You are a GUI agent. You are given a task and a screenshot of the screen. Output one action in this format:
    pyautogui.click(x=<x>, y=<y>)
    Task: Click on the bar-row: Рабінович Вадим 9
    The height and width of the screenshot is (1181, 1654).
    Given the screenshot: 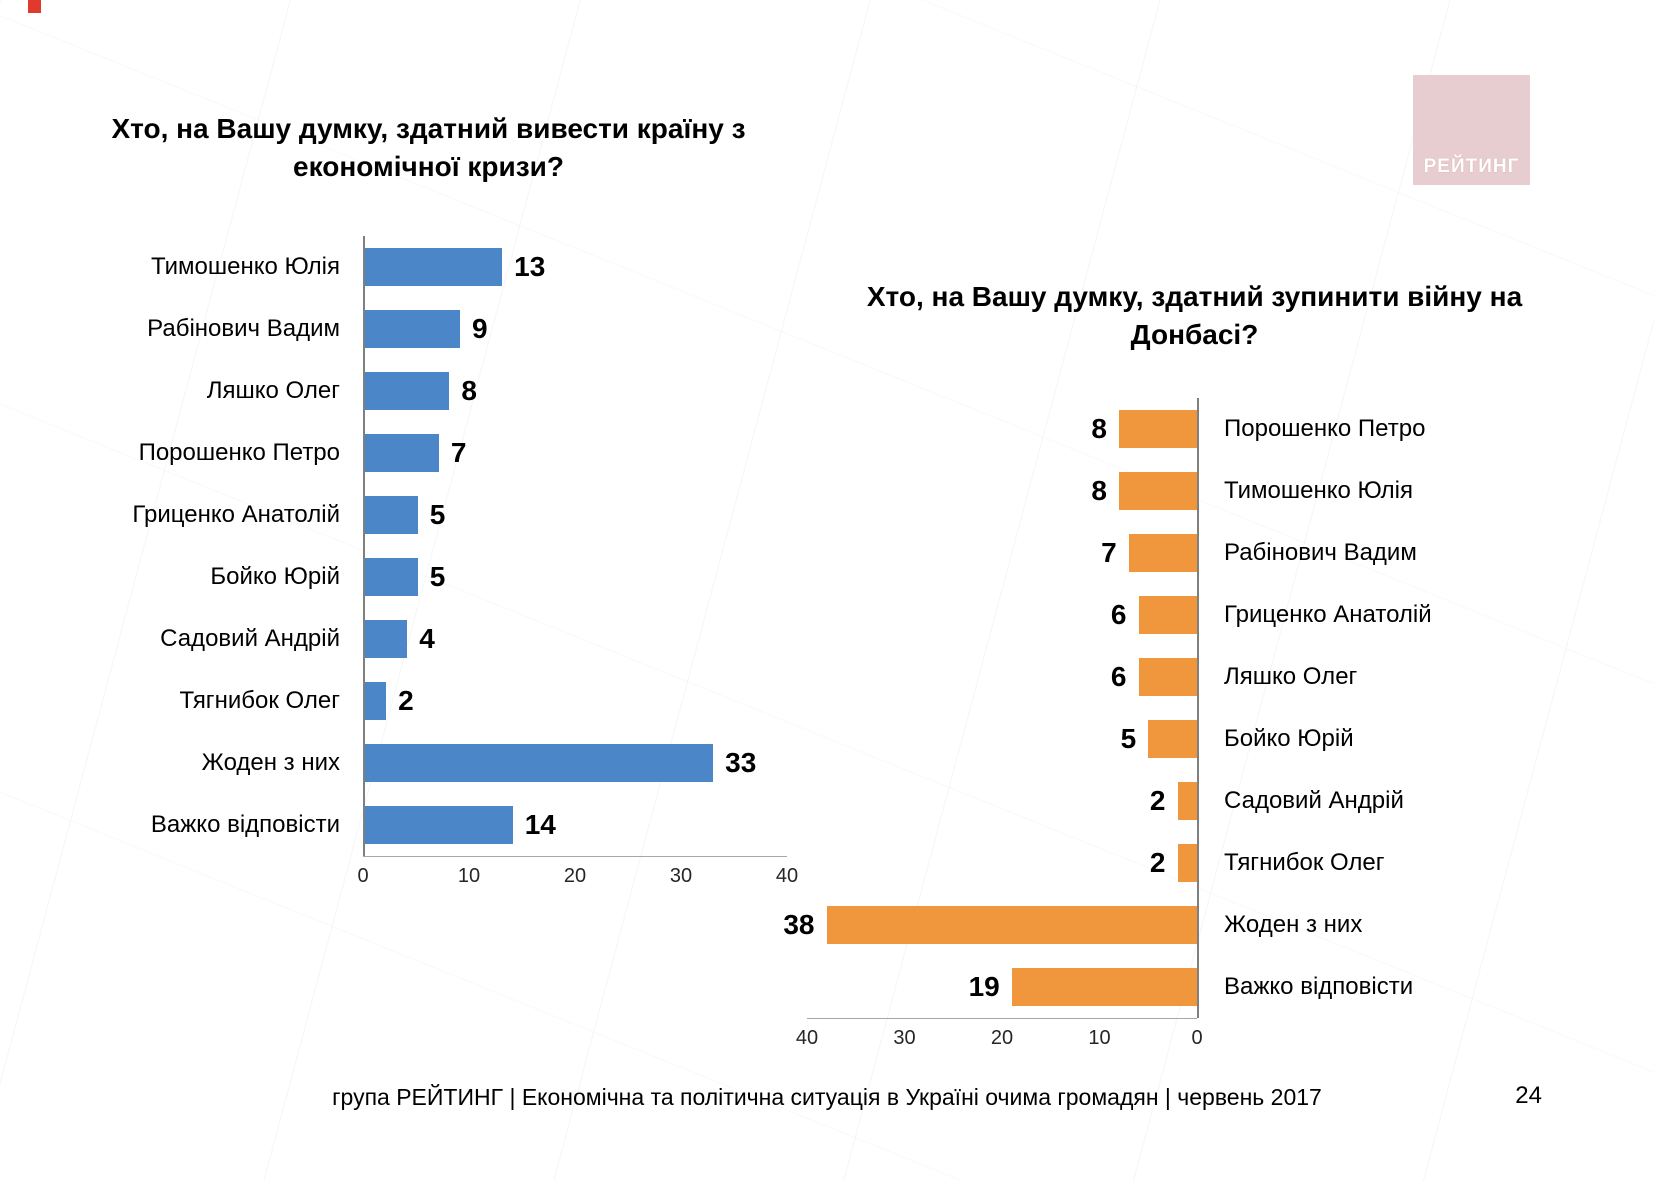 What is the action you would take?
    pyautogui.click(x=428, y=328)
    